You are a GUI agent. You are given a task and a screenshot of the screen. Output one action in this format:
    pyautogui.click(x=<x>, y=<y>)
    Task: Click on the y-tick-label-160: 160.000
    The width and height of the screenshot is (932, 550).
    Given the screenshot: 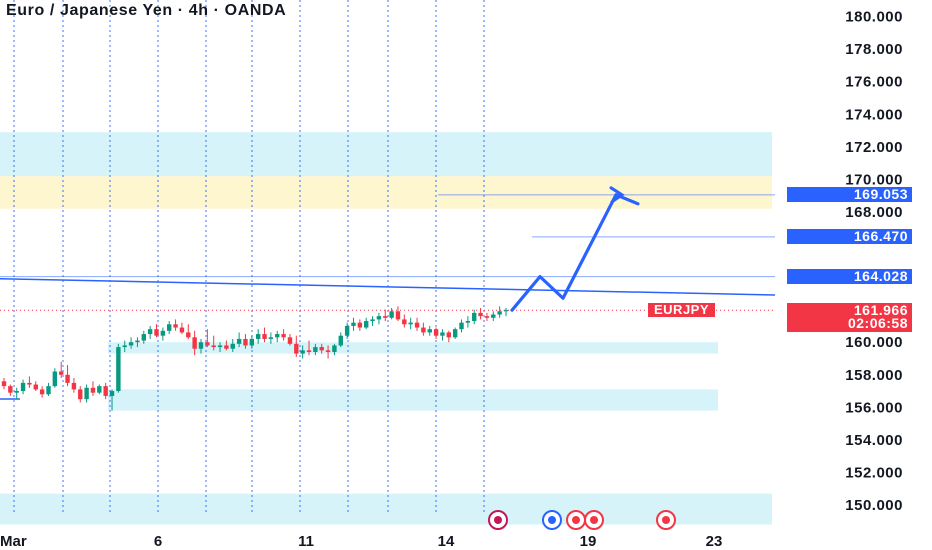 What is the action you would take?
    pyautogui.click(x=874, y=342)
    